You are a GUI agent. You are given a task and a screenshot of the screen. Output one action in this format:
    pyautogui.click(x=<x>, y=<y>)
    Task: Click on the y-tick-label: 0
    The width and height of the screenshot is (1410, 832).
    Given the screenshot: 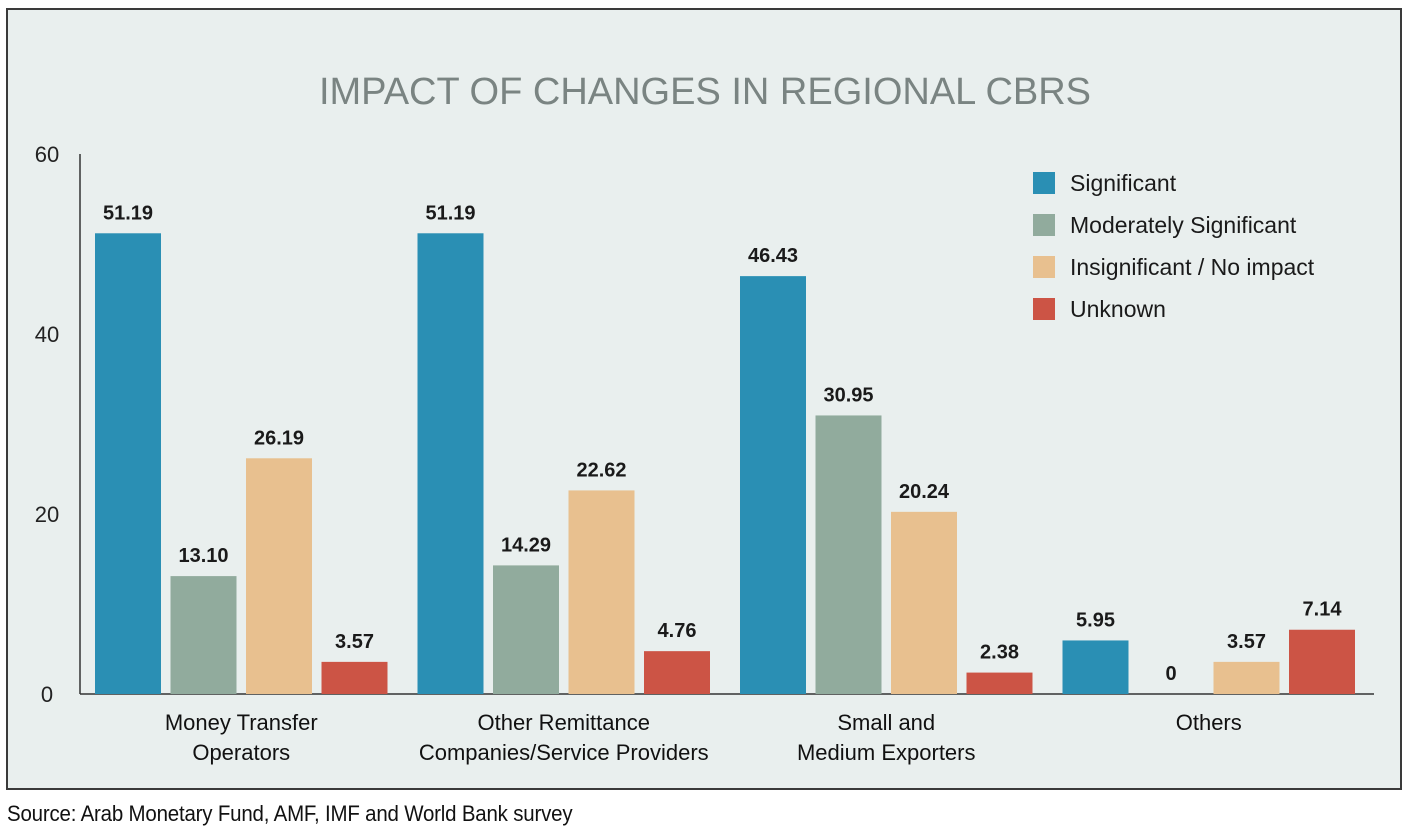 What is the action you would take?
    pyautogui.click(x=47, y=694)
    